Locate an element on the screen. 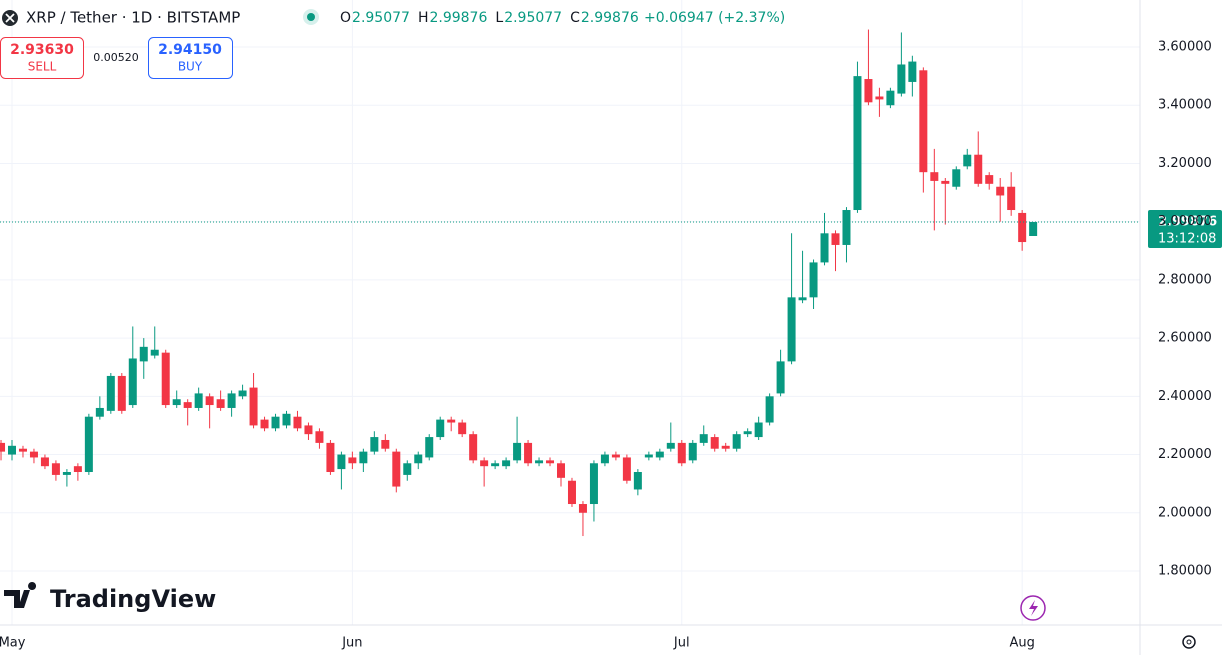 Image resolution: width=1222 pixels, height=655 pixels. market-status-dot is located at coordinates (311, 17).